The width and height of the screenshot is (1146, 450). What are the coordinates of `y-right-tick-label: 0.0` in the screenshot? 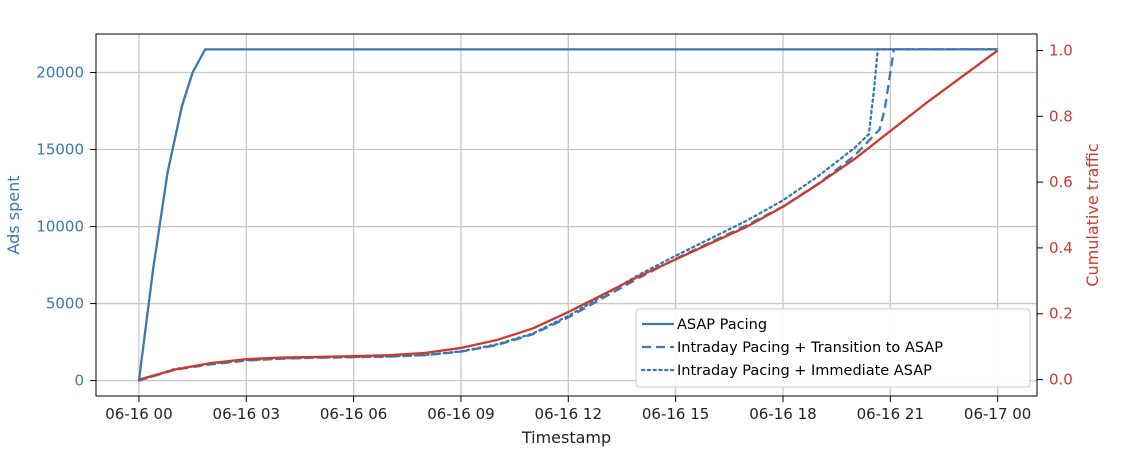 It's located at (1061, 380).